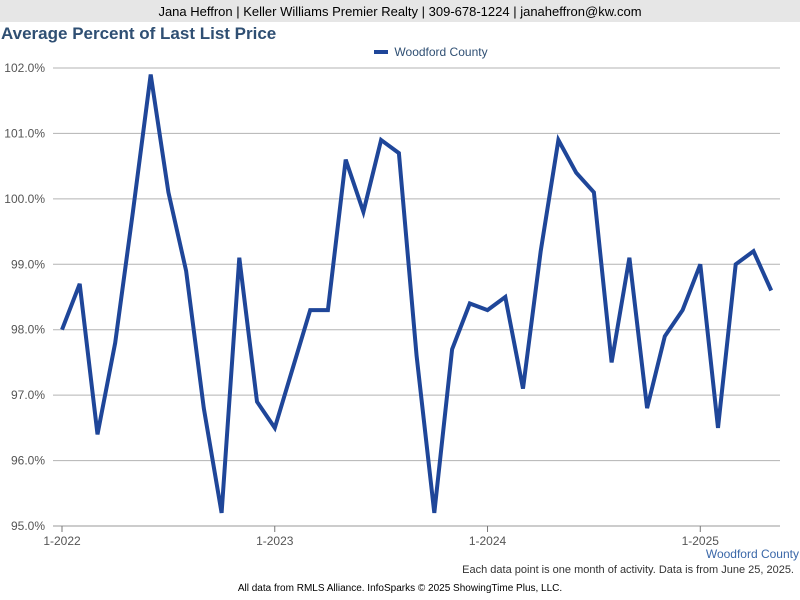 The image size is (800, 600). I want to click on y-tick-label: 99.0%, so click(28, 264).